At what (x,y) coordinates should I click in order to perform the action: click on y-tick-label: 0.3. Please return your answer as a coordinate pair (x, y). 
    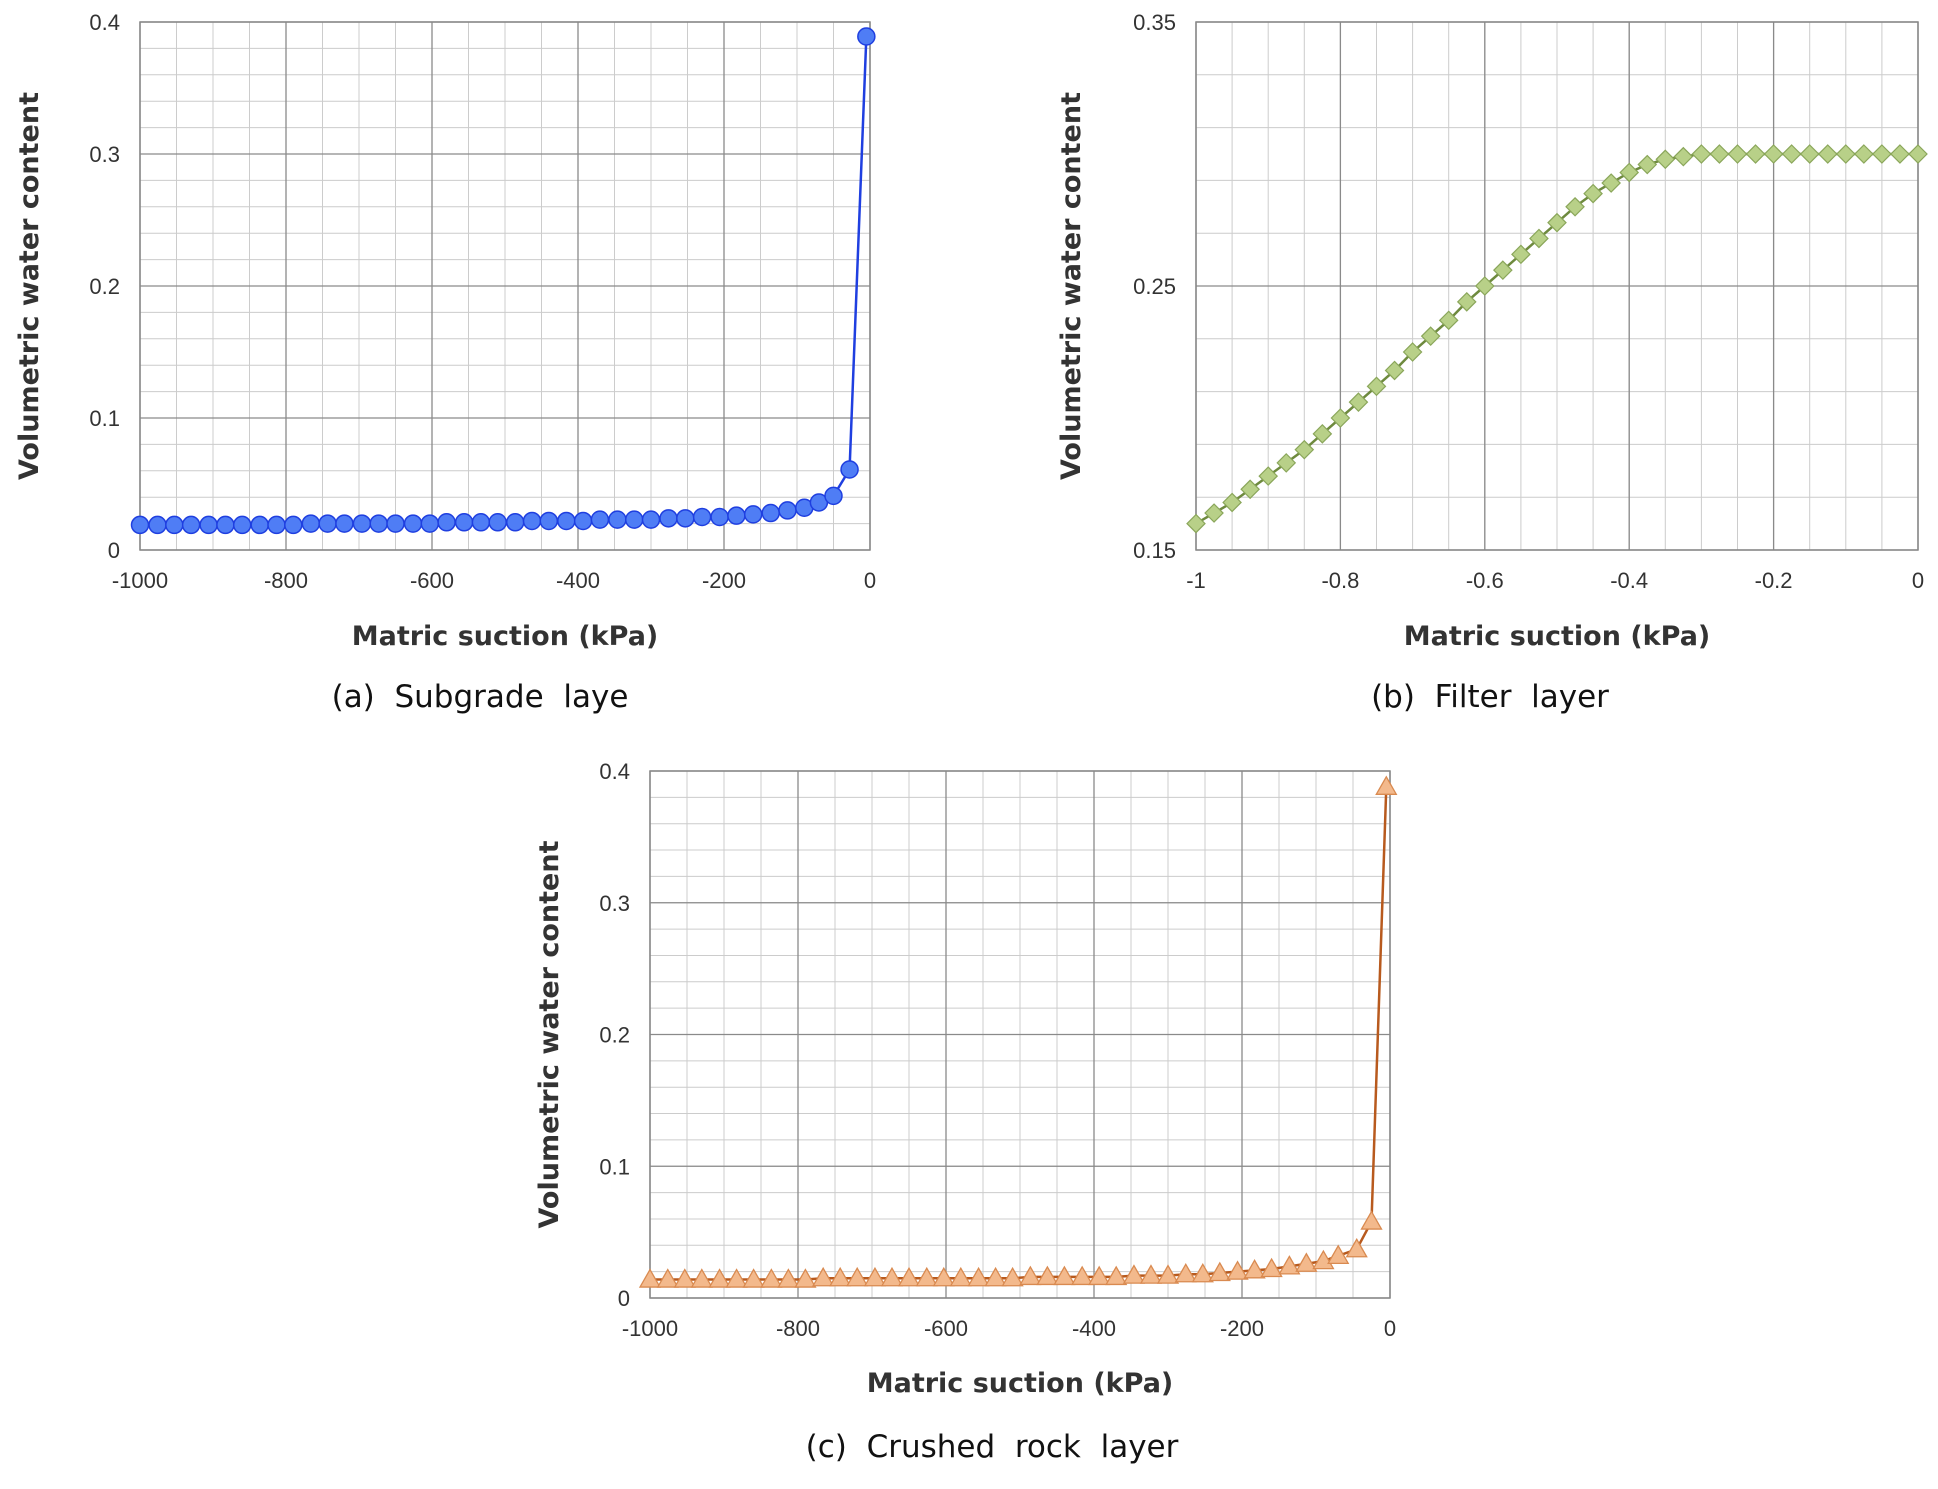
    Looking at the image, I should click on (104, 154).